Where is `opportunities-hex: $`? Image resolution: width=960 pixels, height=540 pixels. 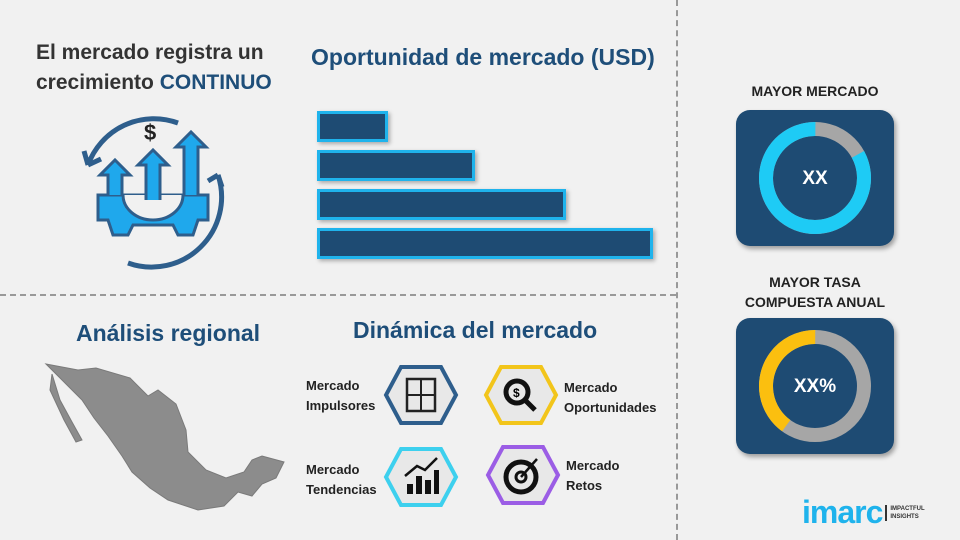 opportunities-hex: $ is located at coordinates (521, 395).